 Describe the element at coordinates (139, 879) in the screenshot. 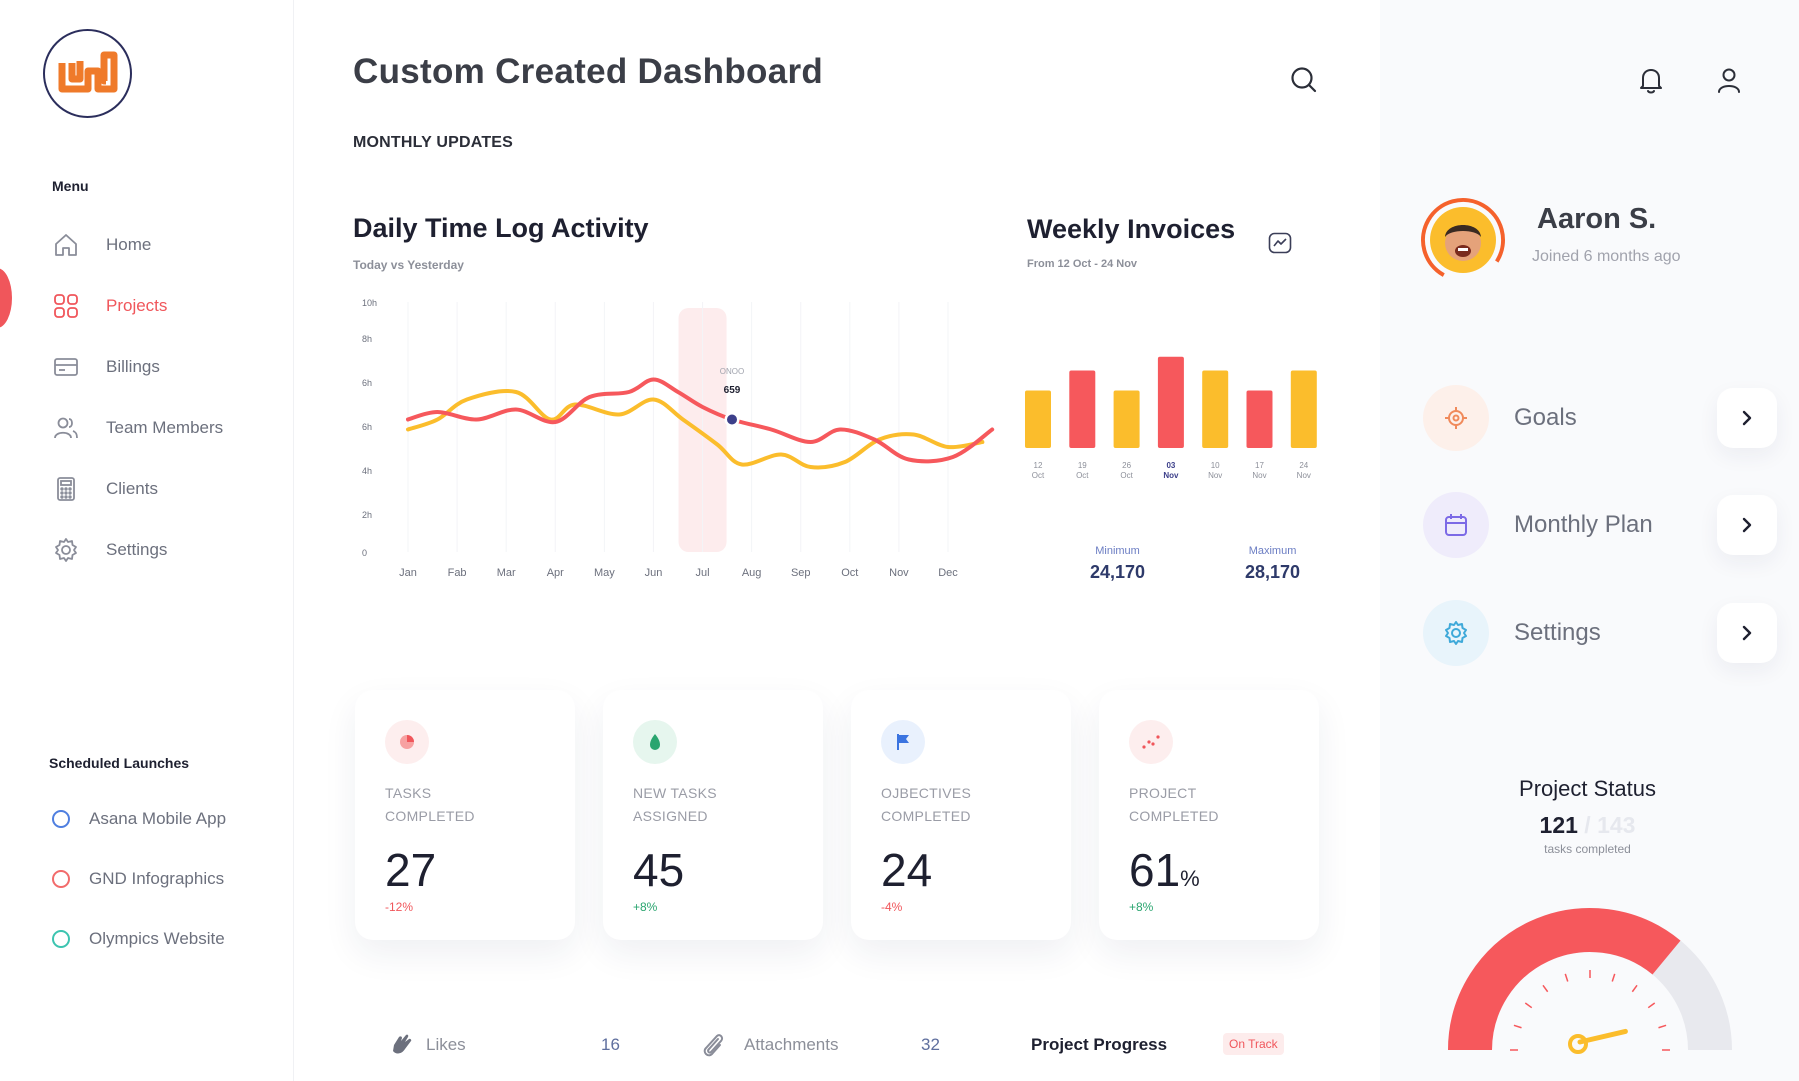

I see `scheduled-item: GND Infographics` at that location.